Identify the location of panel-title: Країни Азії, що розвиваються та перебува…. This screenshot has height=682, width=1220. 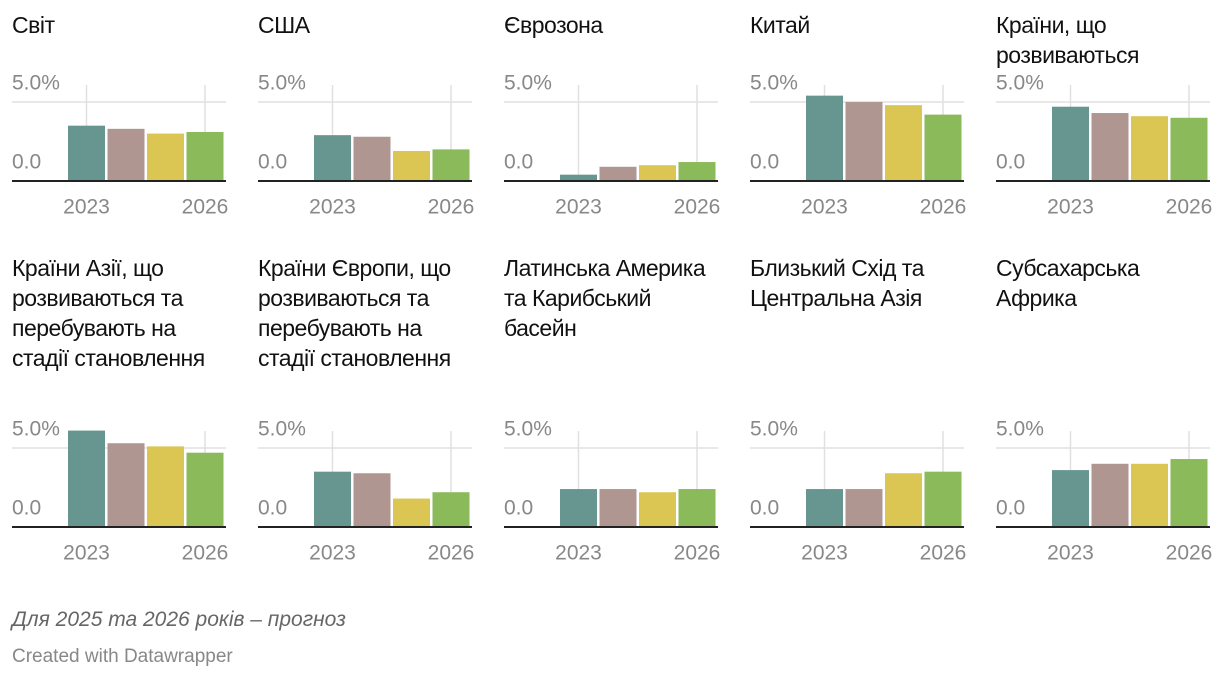
(108, 313).